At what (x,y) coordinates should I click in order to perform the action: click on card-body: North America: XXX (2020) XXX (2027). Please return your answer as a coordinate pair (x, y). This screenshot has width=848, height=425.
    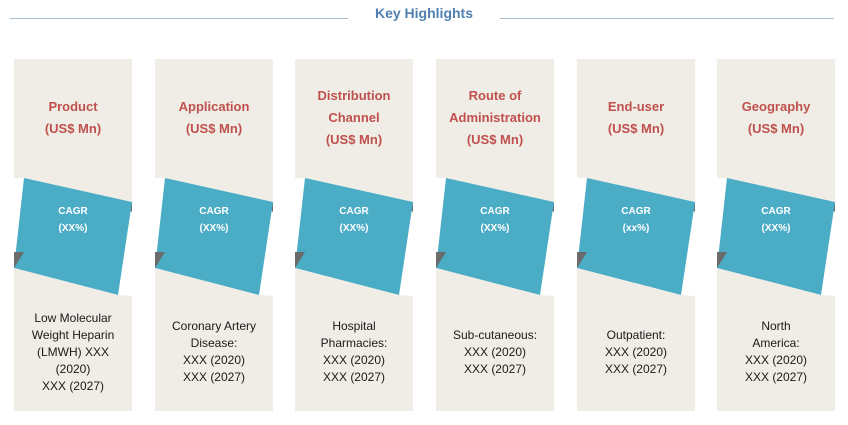
    Looking at the image, I should click on (776, 352).